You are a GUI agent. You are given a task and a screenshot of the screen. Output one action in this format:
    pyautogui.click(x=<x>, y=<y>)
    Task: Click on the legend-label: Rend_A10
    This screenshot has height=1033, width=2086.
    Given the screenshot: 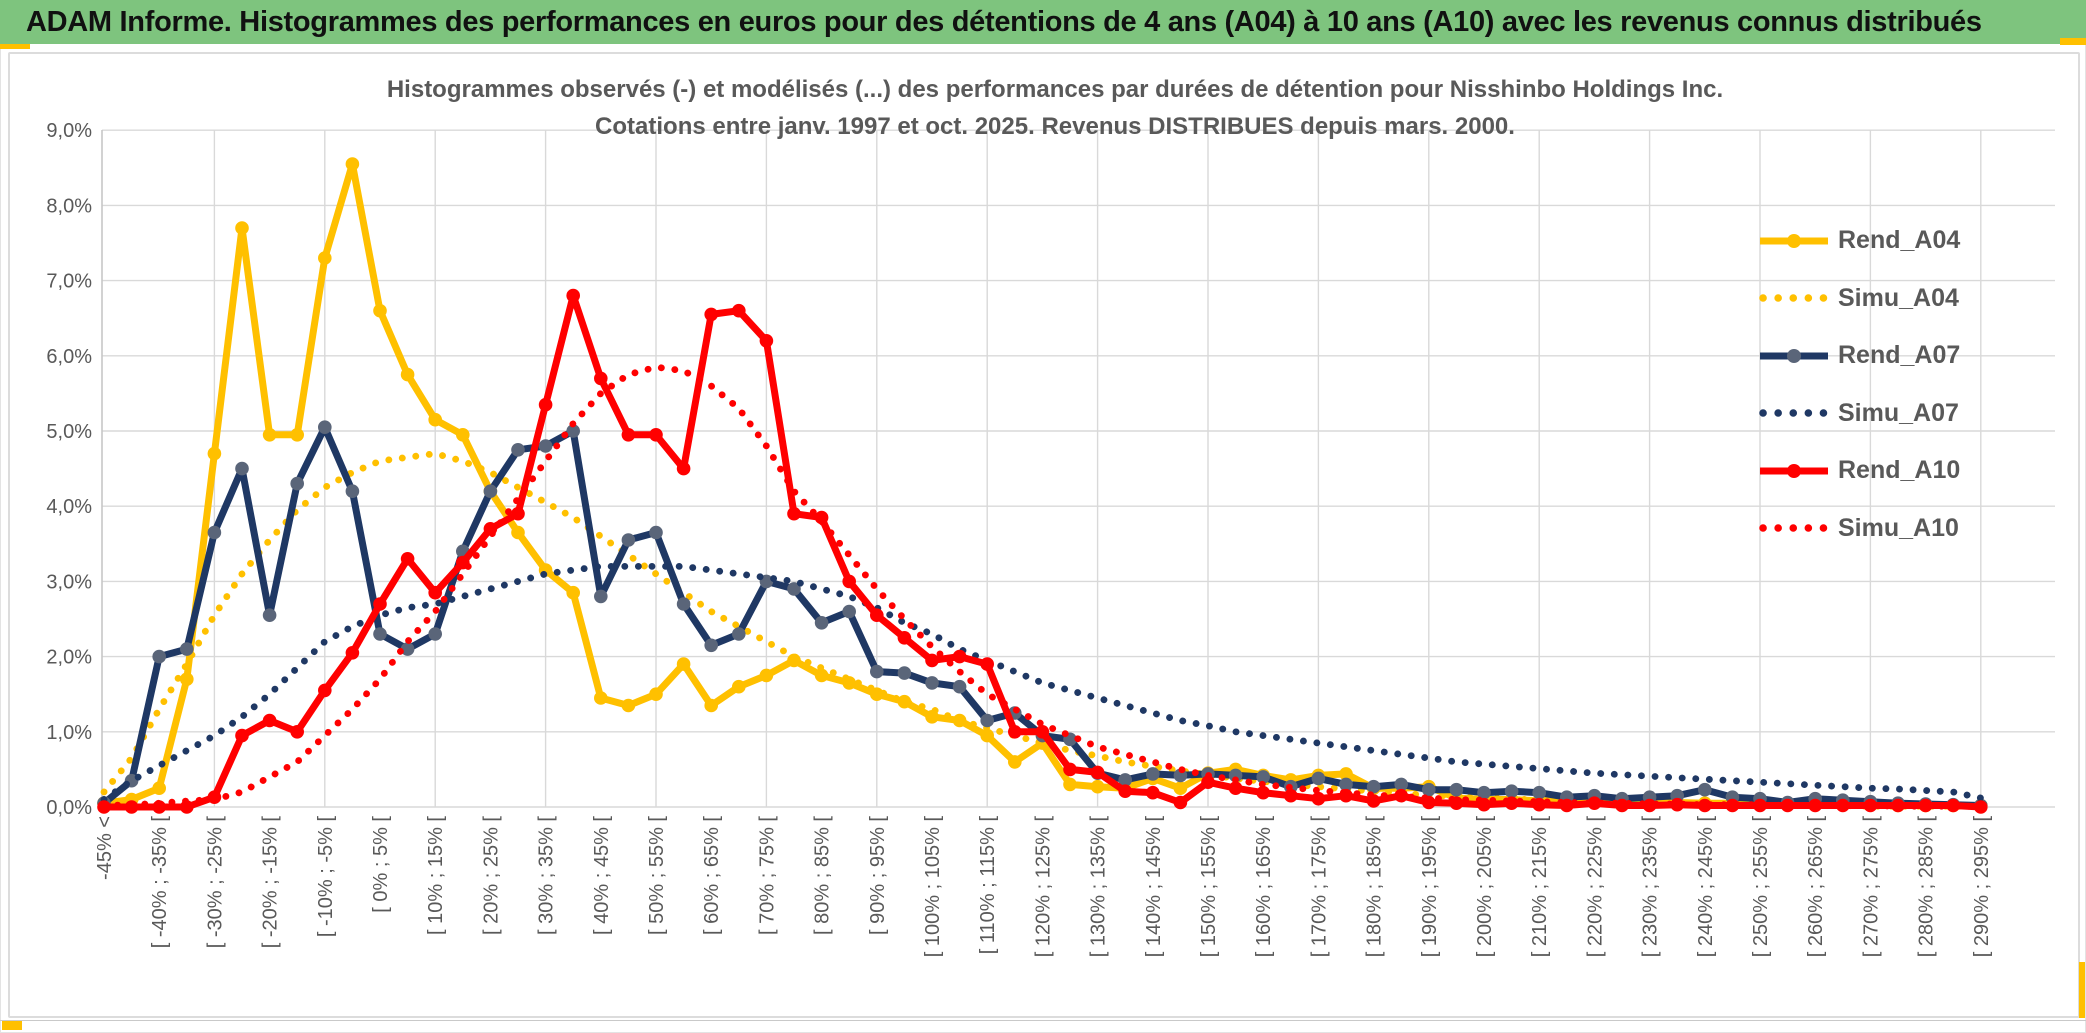 What is the action you would take?
    pyautogui.click(x=1899, y=470)
    